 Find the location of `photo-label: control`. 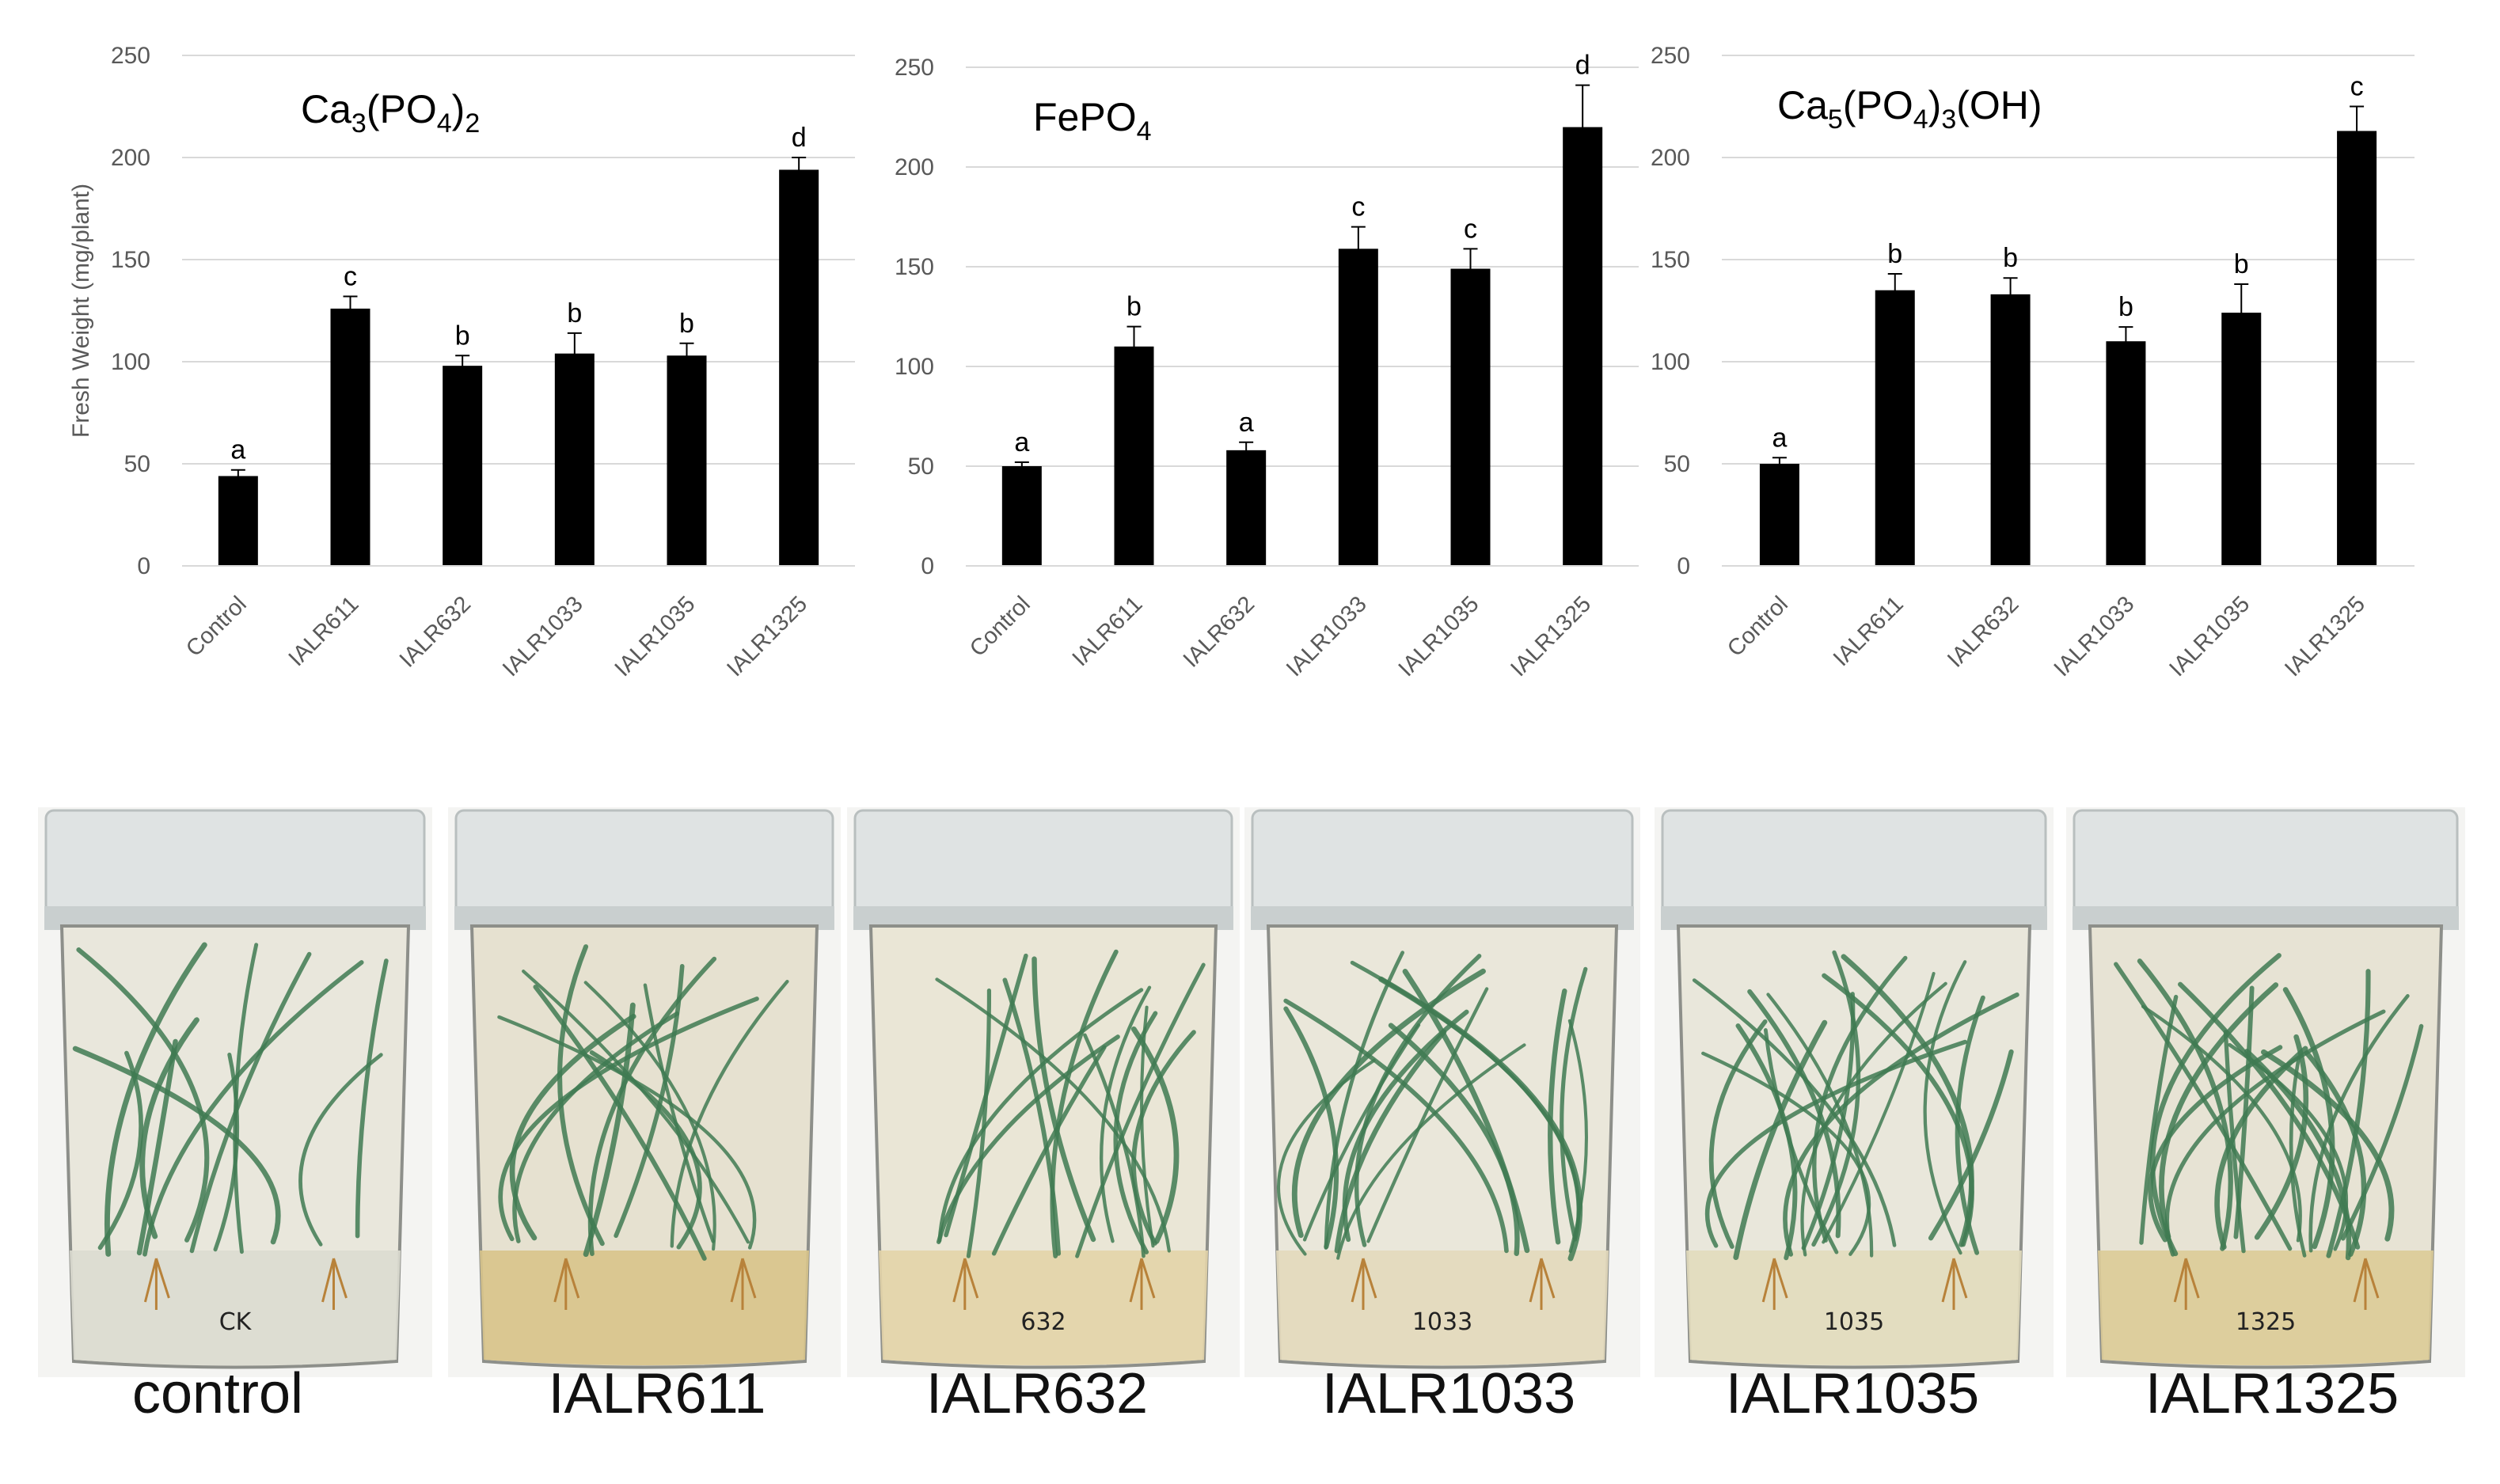

photo-label: control is located at coordinates (218, 1393).